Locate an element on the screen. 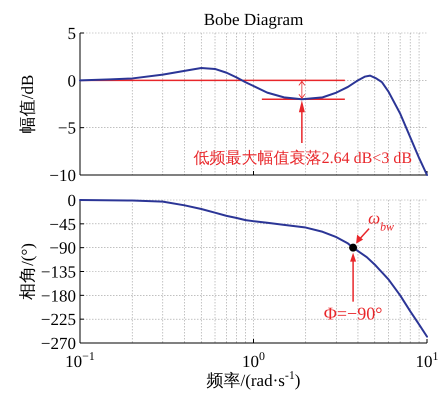  x-axis-title: 频率/(rad·s$^{-1}$) is located at coordinates (253, 379).